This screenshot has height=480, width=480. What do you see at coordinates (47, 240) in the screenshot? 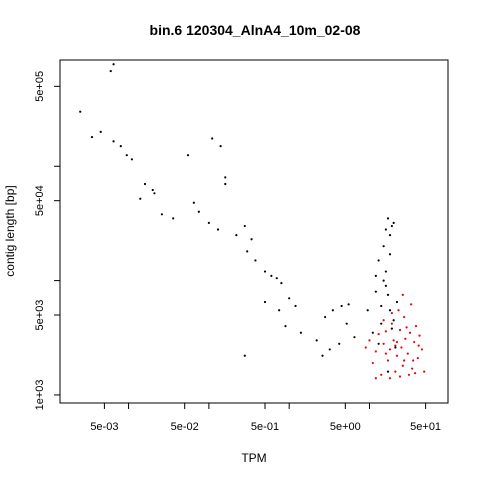
I see `y-axis: 1e+03 5e+03 5e+04 5e+05` at bounding box center [47, 240].